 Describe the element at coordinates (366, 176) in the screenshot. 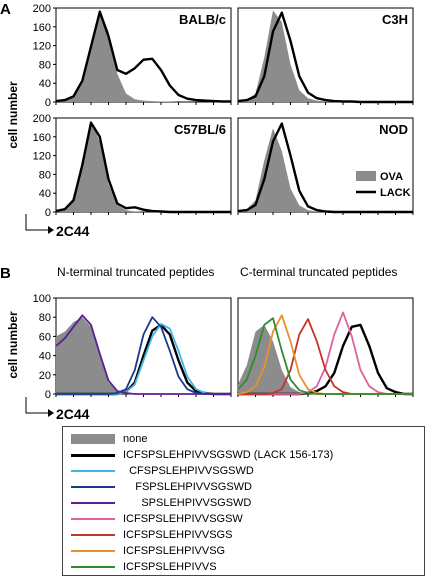

I see `legend-swatch-ova` at that location.